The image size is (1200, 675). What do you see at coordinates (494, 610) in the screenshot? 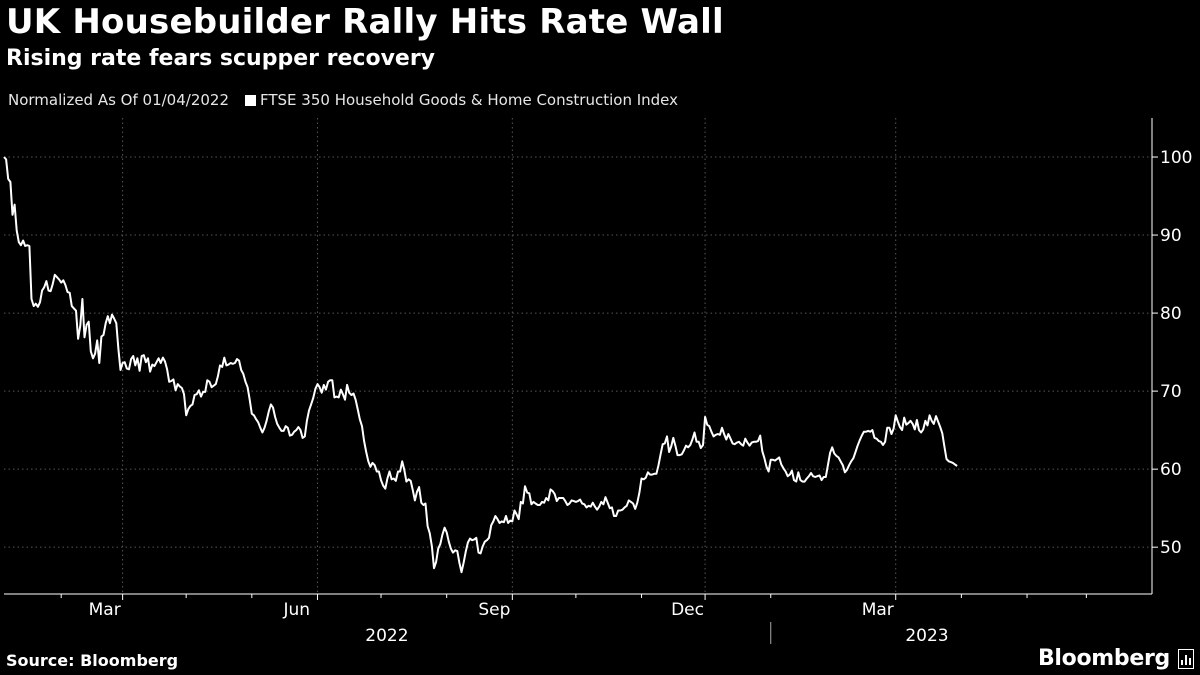
I see `x-tick-label: Sep` at bounding box center [494, 610].